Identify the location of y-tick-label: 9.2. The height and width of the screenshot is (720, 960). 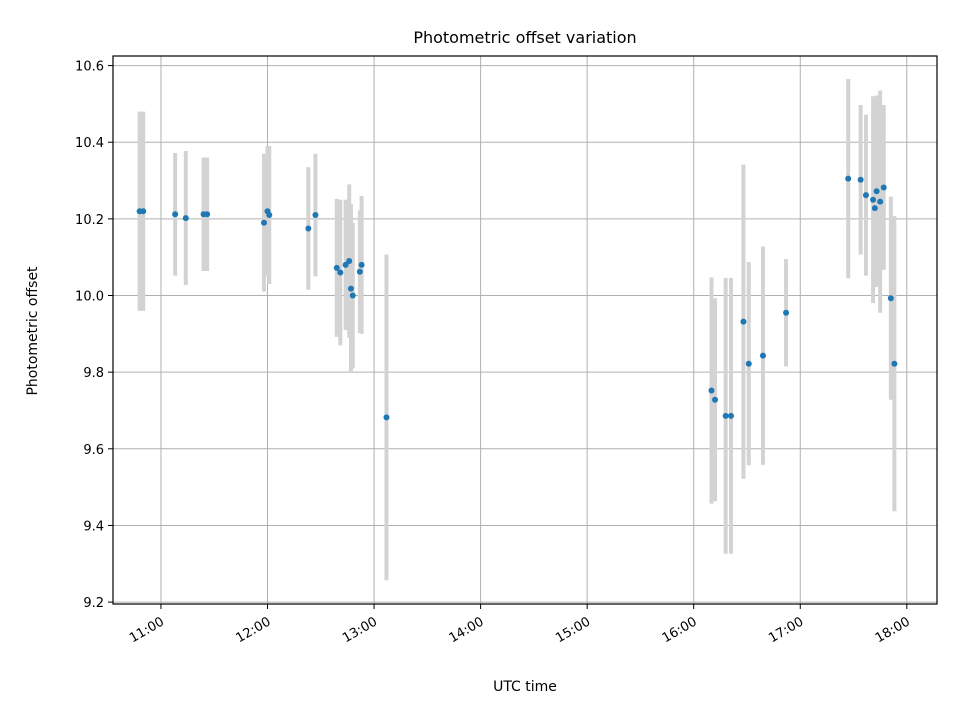
(93, 603).